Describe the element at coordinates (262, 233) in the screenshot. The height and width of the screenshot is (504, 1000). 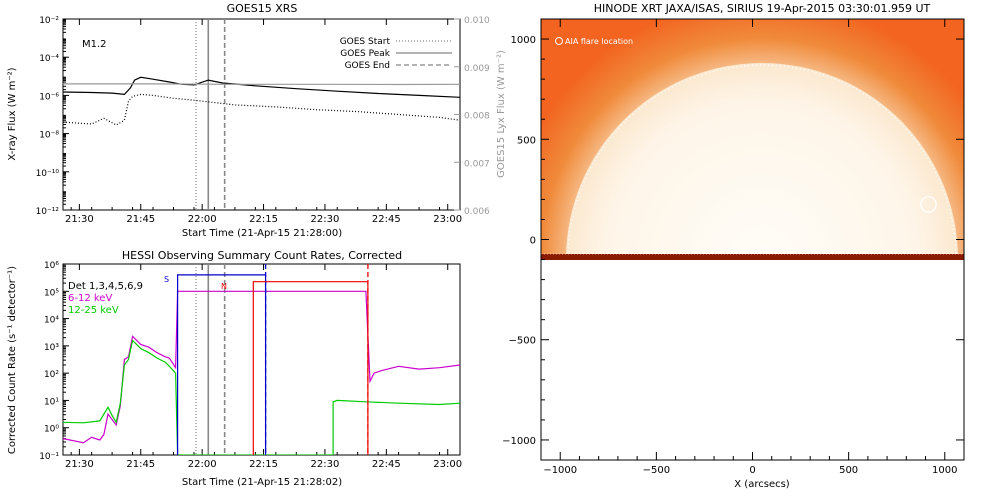
I see `goes-xlabel: Start Time (21-Apr-15 21:28:00)` at that location.